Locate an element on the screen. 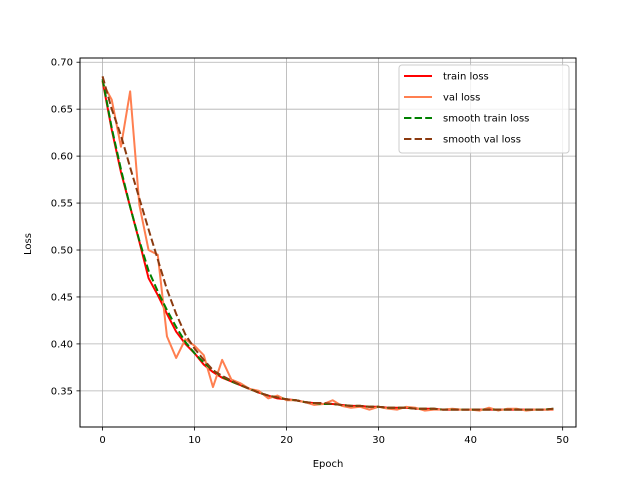 This screenshot has width=640, height=480. y-tick-label: 0.50 is located at coordinates (62, 251).